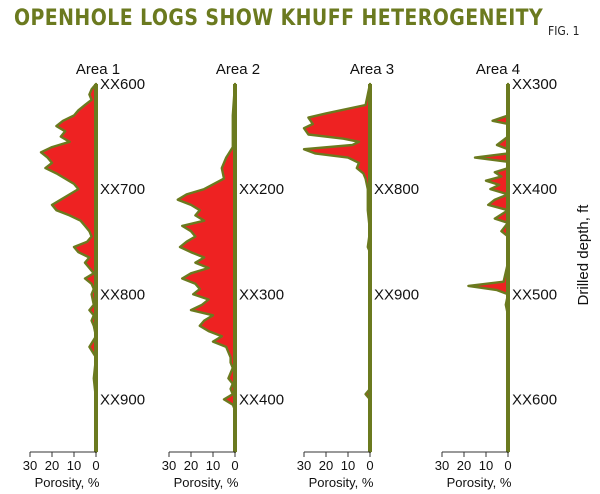 The height and width of the screenshot is (494, 600). What do you see at coordinates (341, 482) in the screenshot?
I see `area-3-x-axis-label: Porosity, %` at bounding box center [341, 482].